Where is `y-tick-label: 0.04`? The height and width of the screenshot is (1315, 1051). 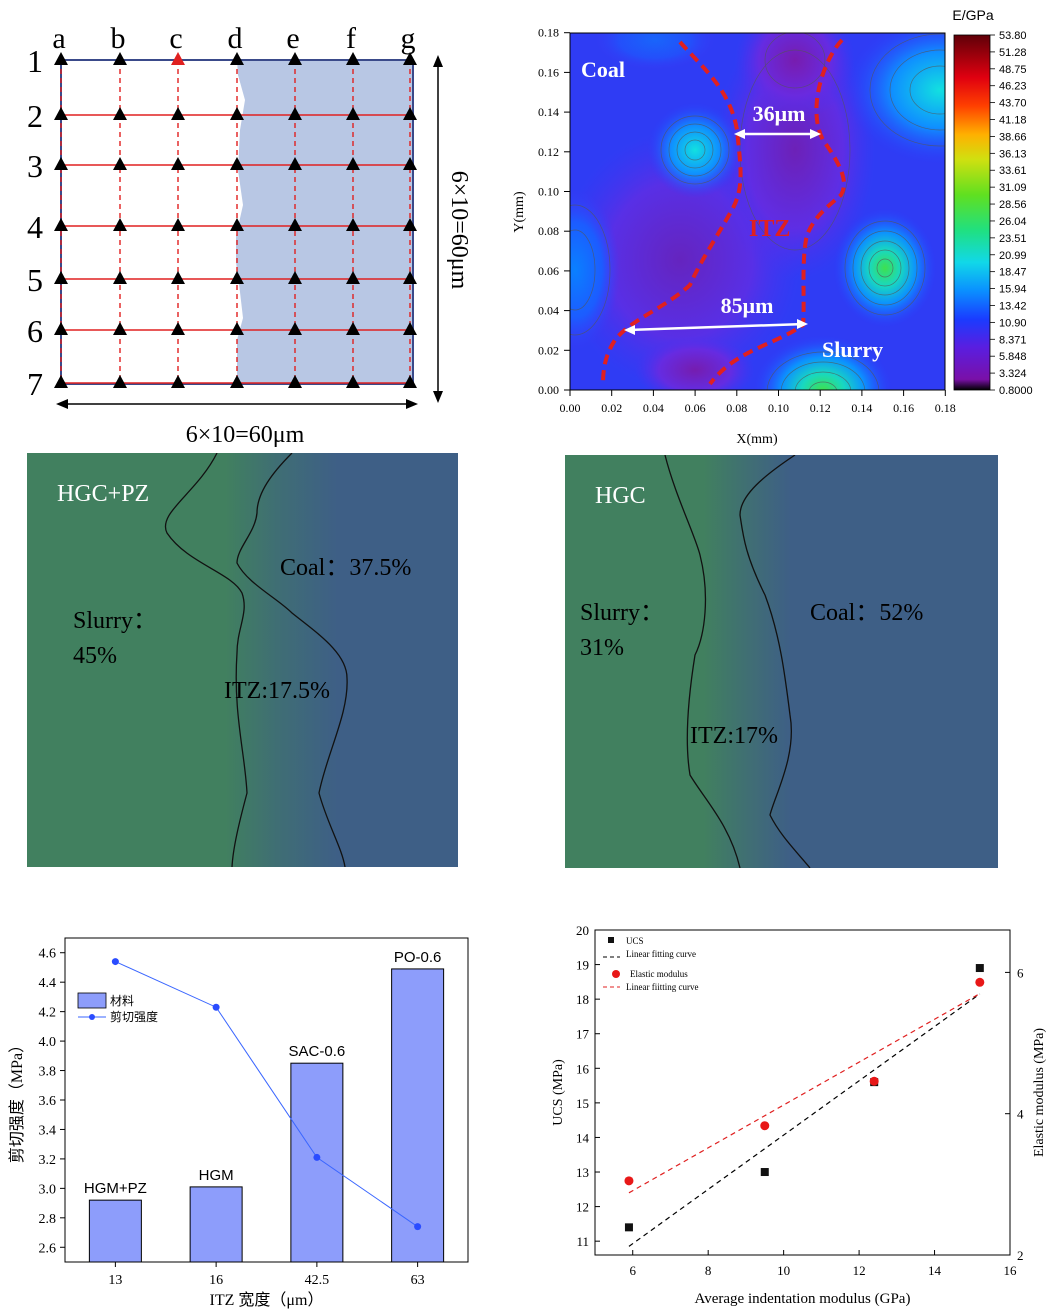
y-tick-label: 0.04 is located at coordinates (548, 311).